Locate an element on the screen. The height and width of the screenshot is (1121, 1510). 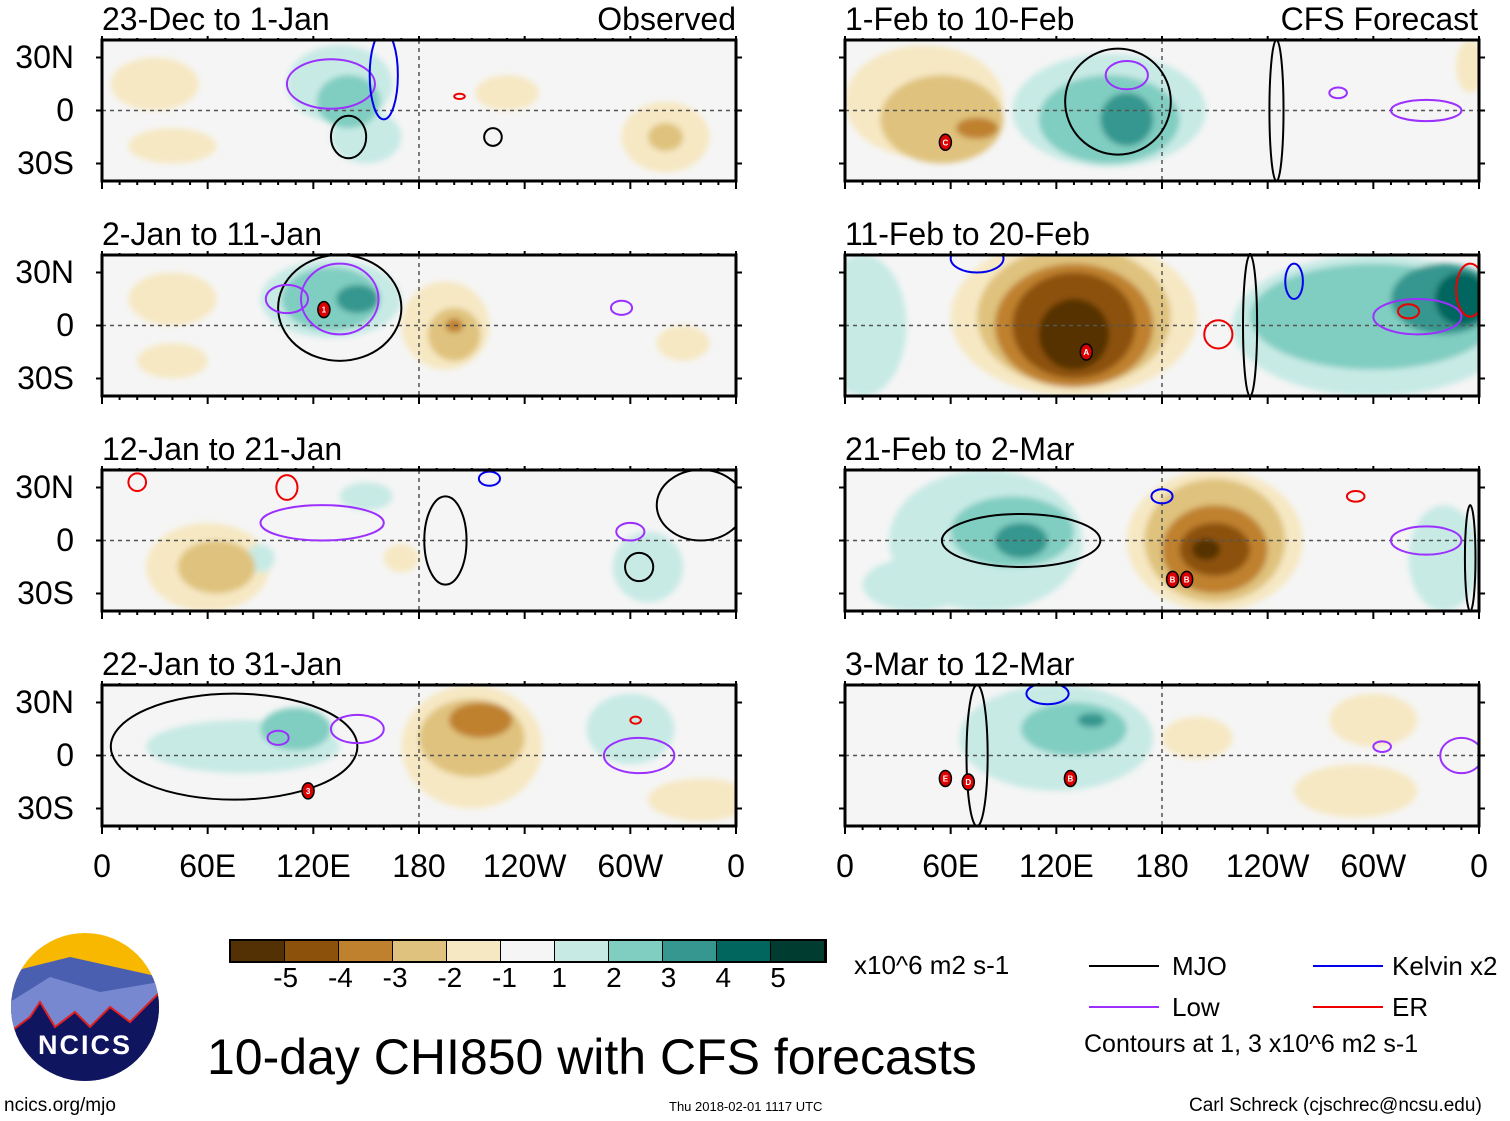
panel-title: 22-Jan to 31-Jan is located at coordinates (222, 664).